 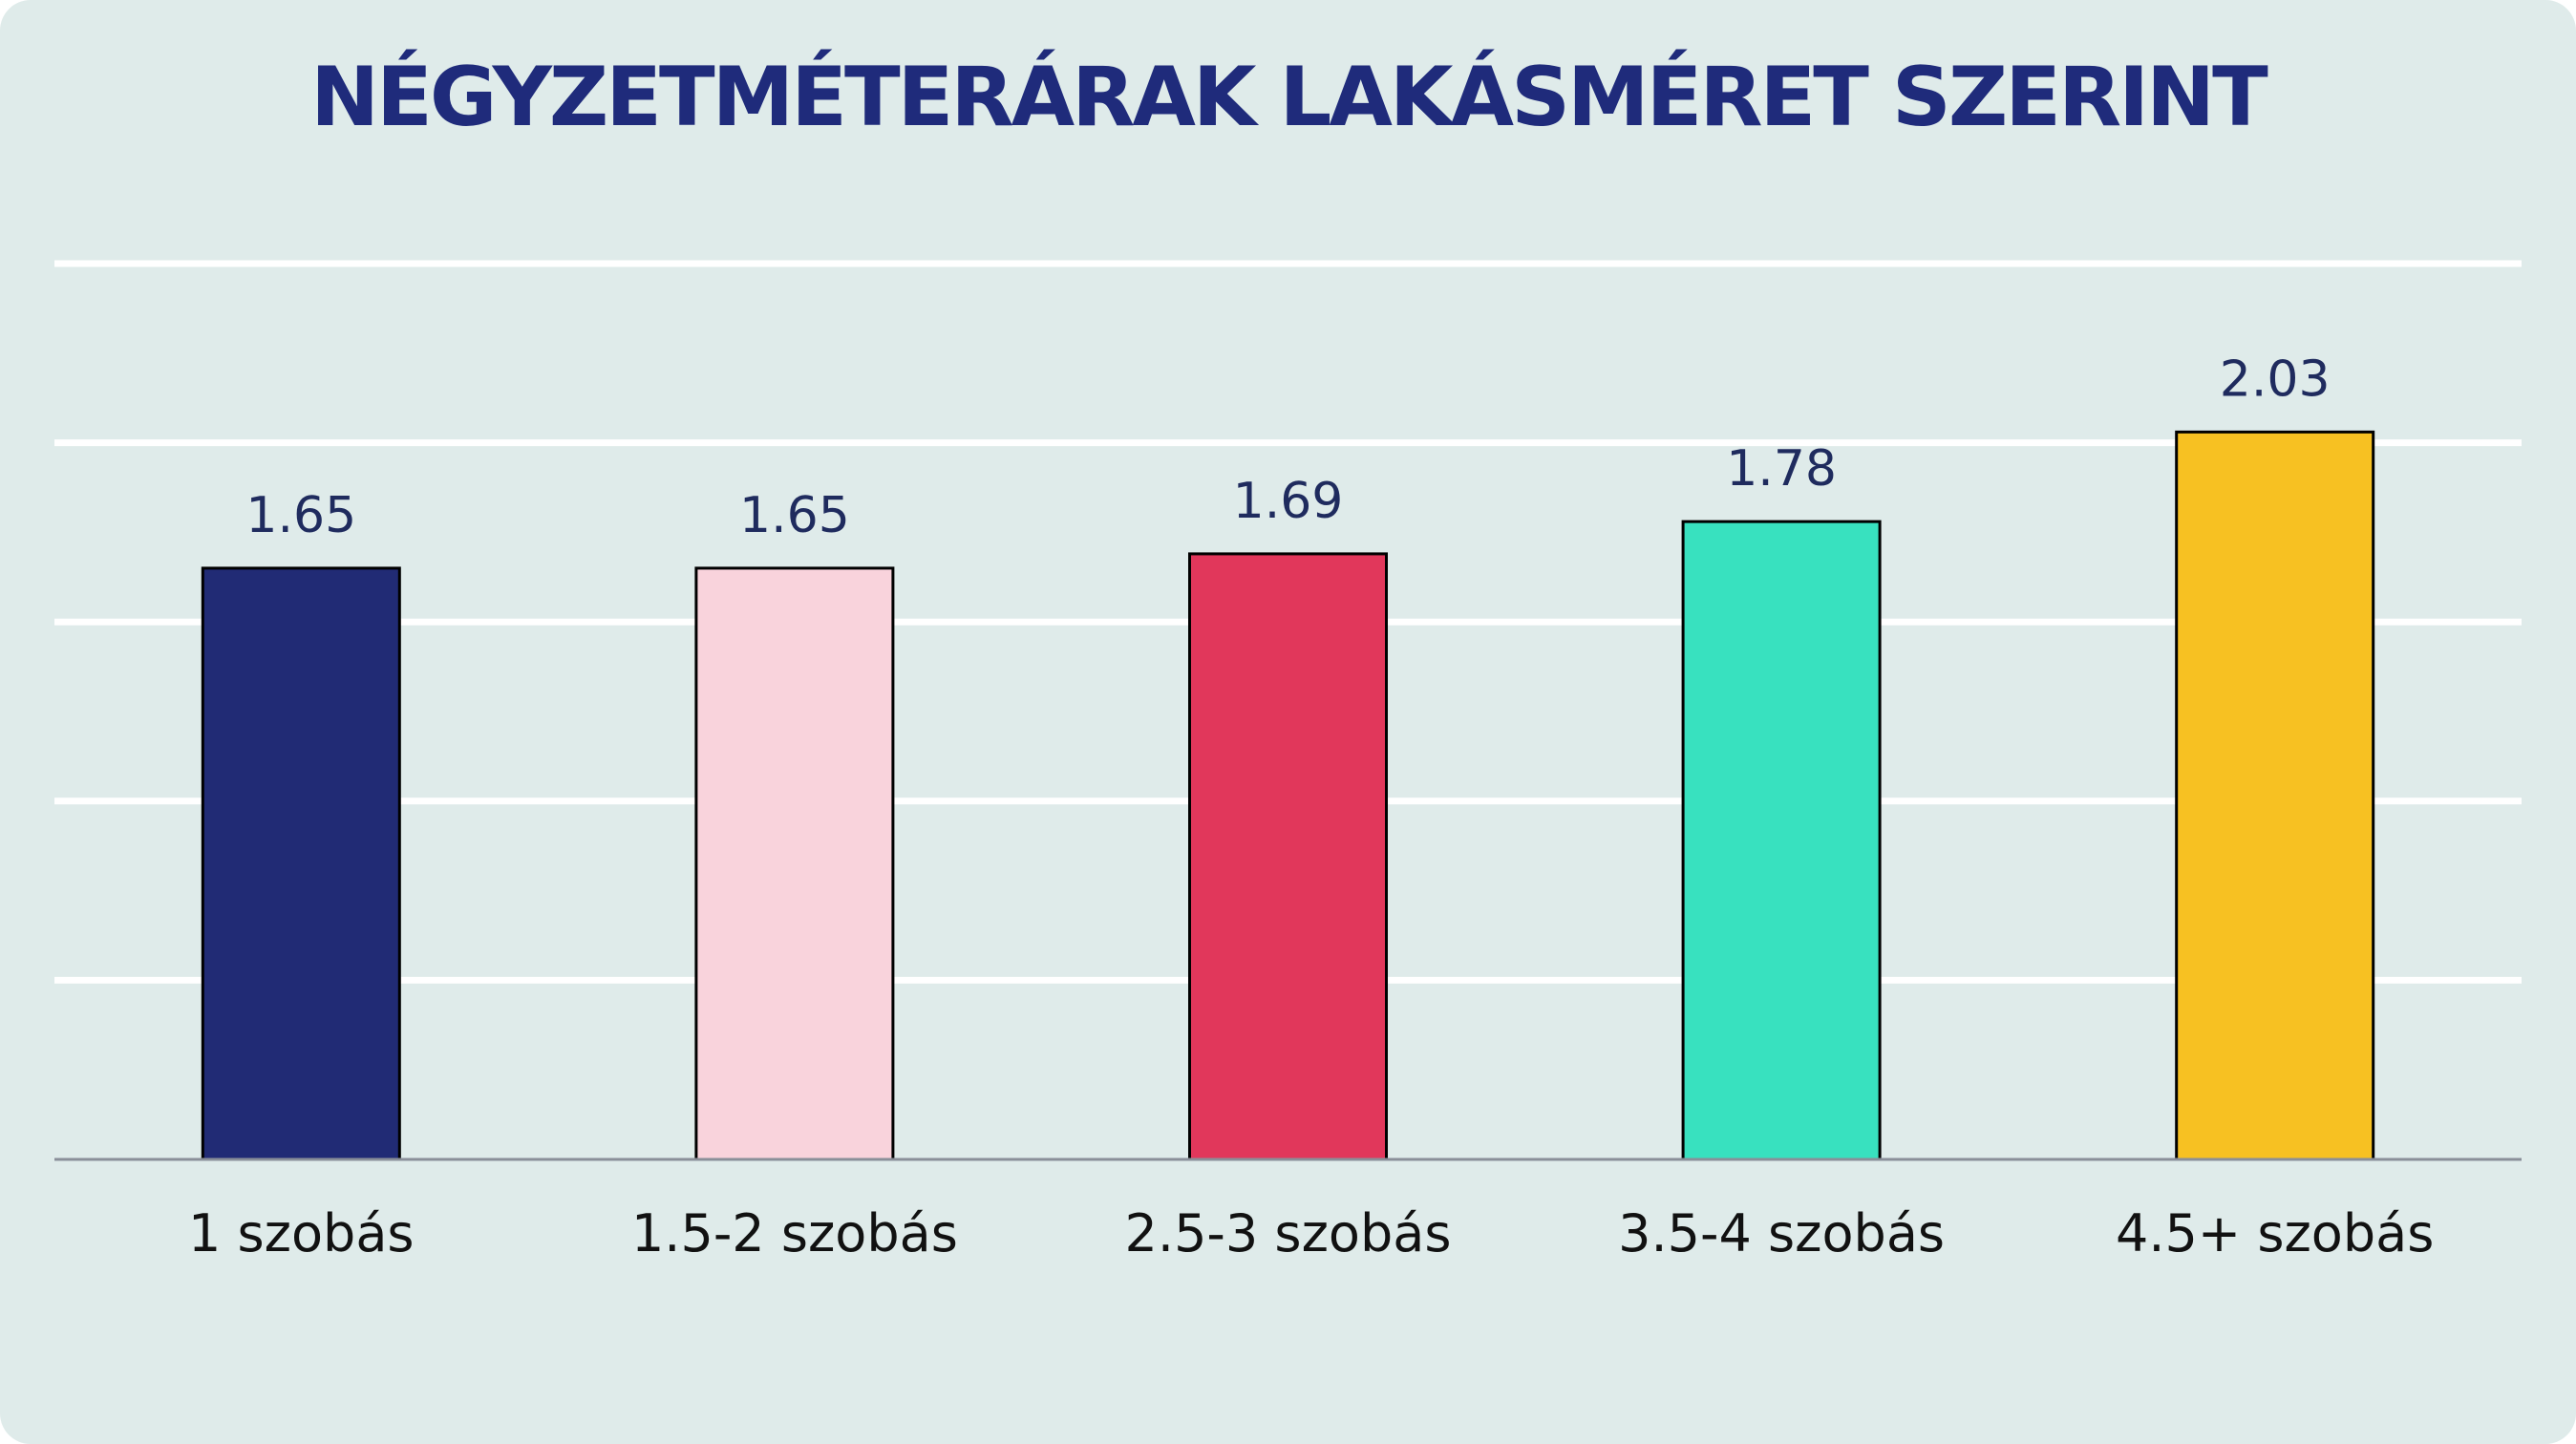 What do you see at coordinates (794, 1233) in the screenshot?
I see `x-tick-label: 1.5-2 szobás` at bounding box center [794, 1233].